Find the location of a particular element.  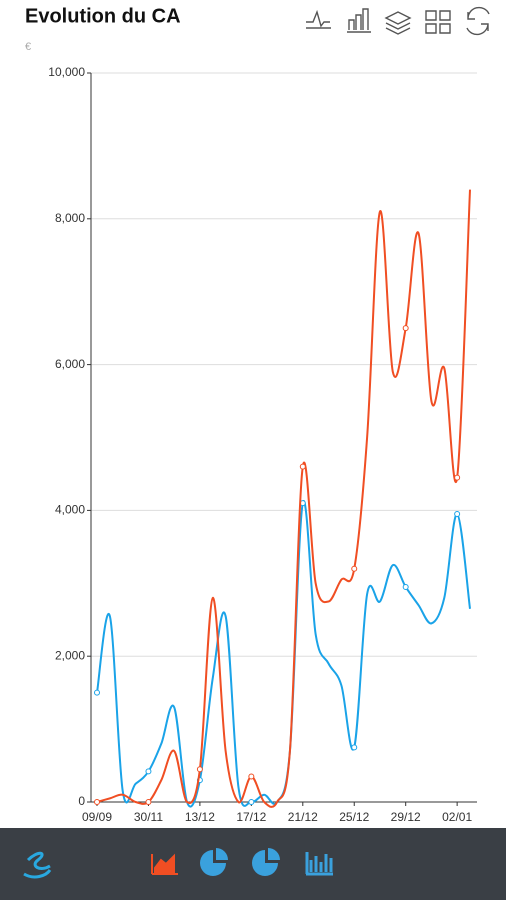

y-tick-label: 8,000 is located at coordinates (70, 218).